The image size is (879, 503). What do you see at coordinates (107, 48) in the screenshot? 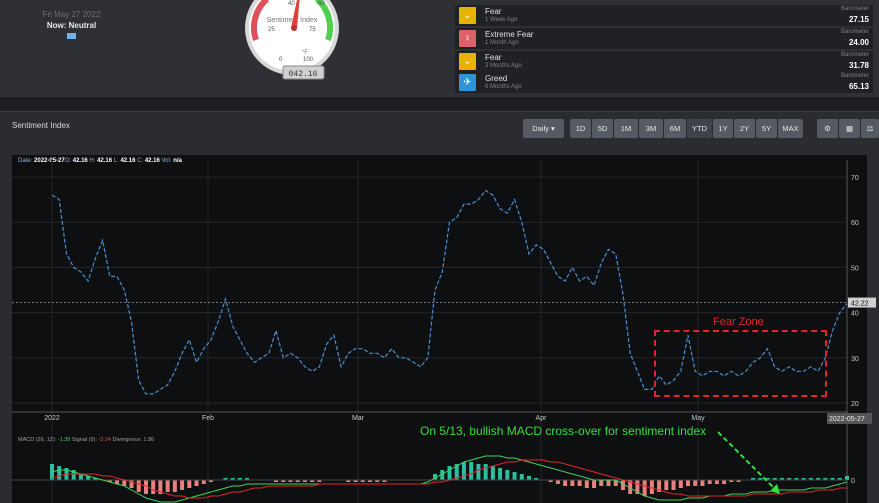
I see `summary-panel: Fri May 27 2022 Now: Neutral` at bounding box center [107, 48].